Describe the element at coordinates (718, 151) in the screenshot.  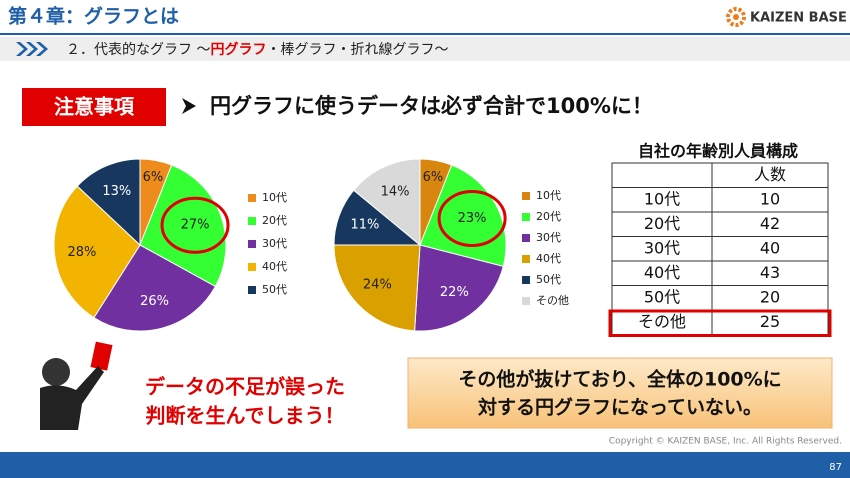
I see `table-title: 自社の年齢別人員構成` at that location.